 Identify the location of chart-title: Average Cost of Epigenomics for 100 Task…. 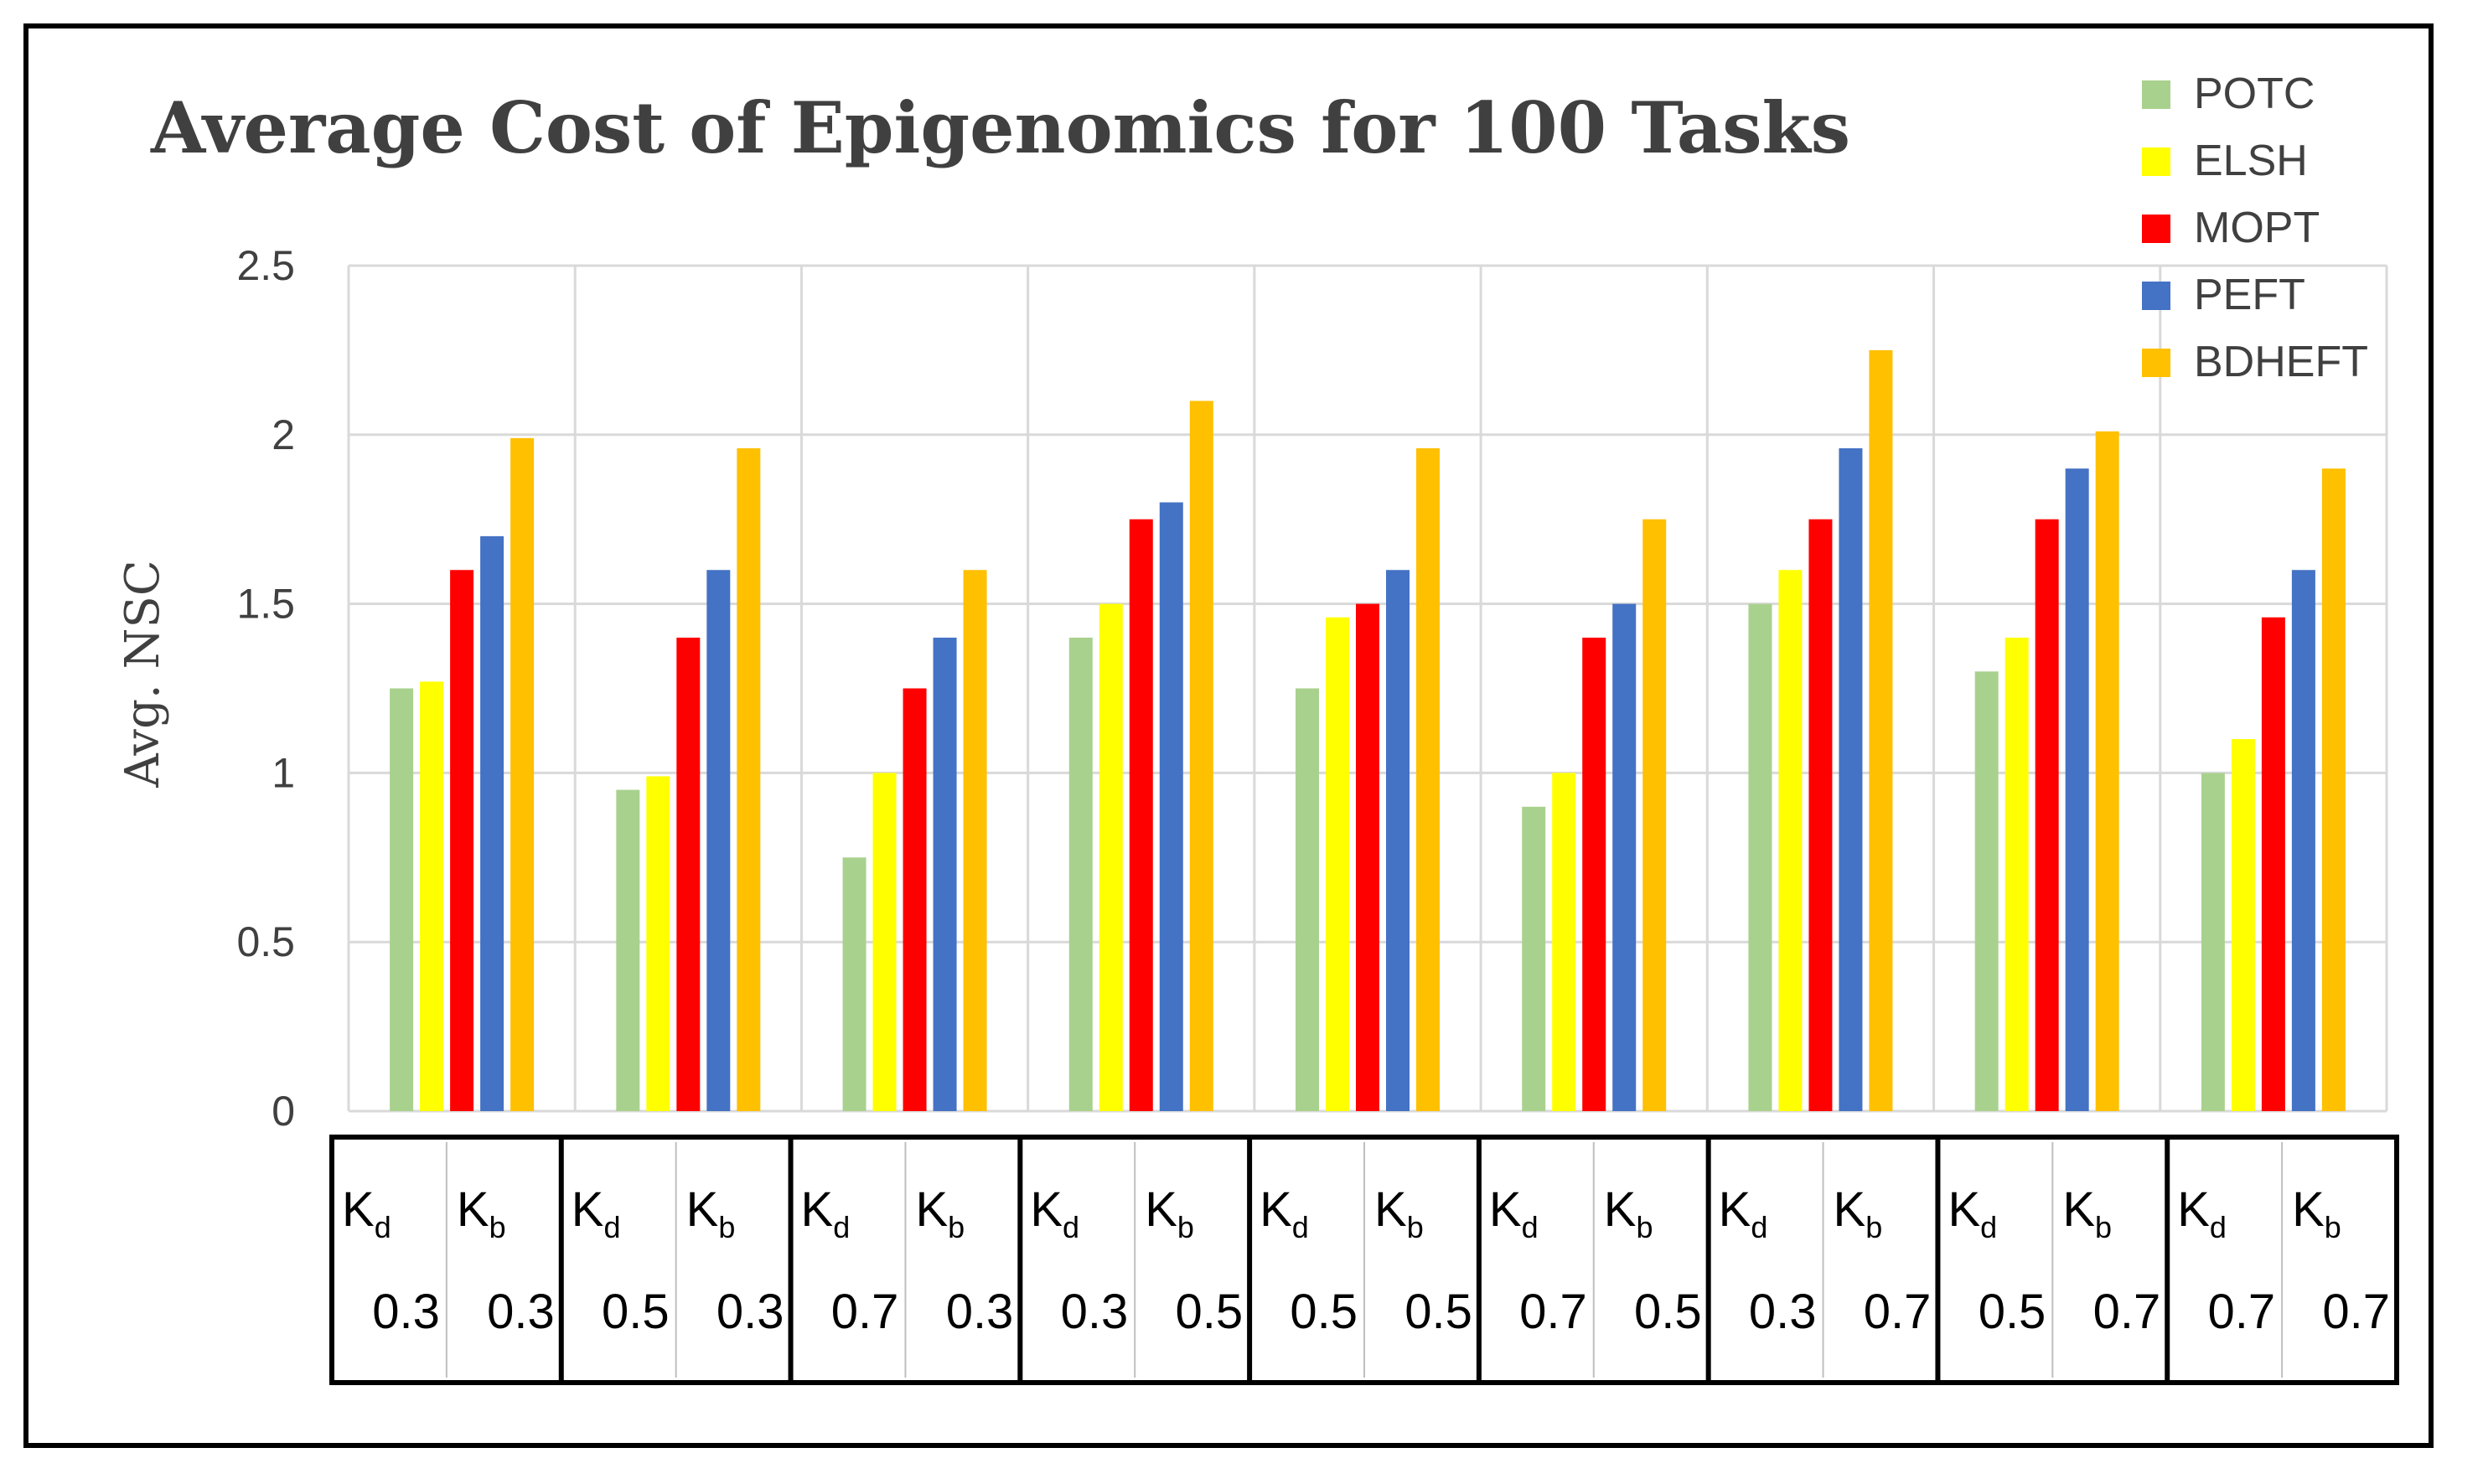
(1000, 128).